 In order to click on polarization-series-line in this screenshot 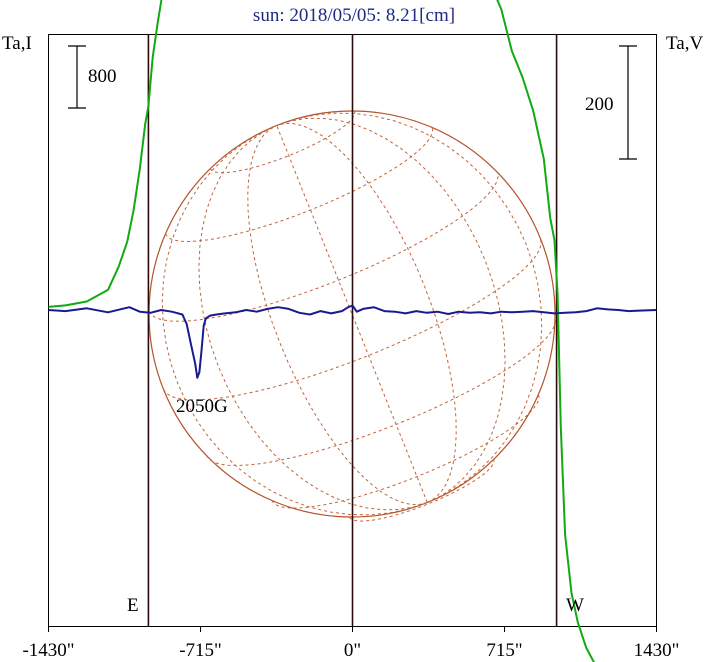, I will do `click(352, 341)`.